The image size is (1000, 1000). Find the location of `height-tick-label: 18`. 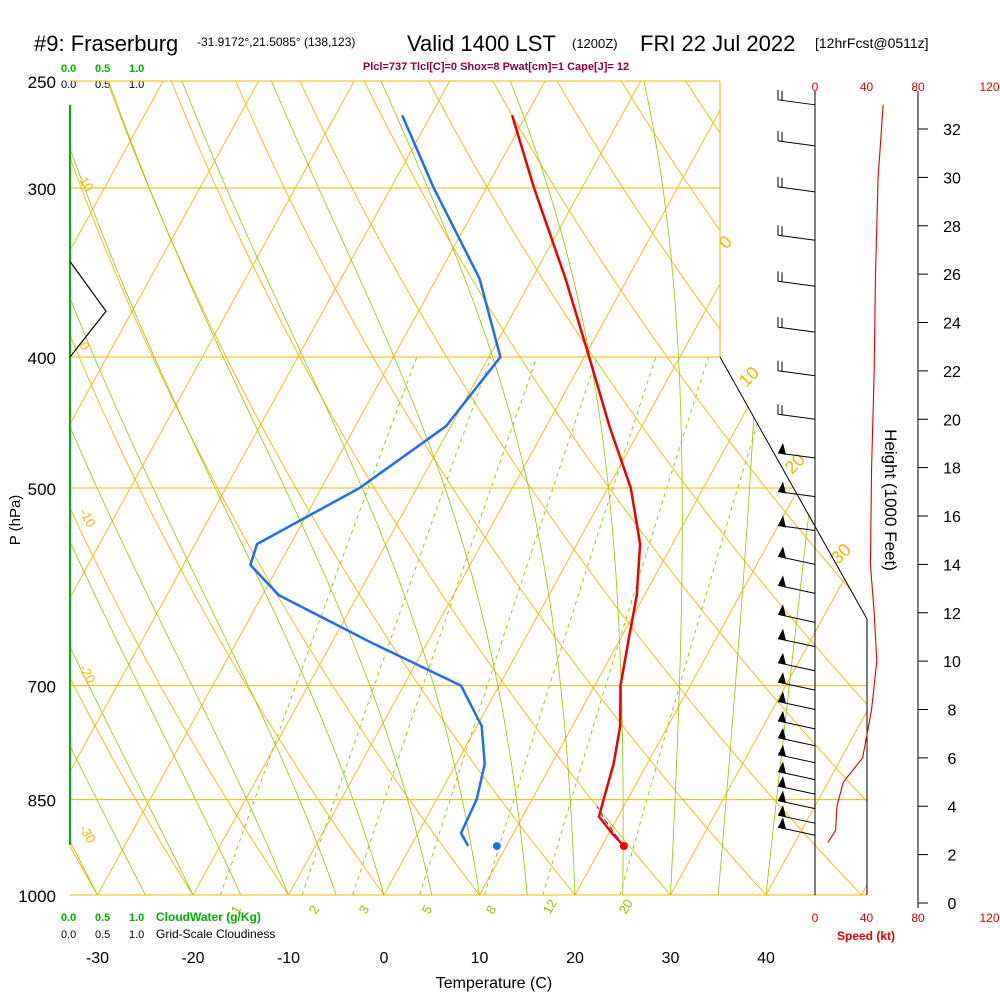

height-tick-label: 18 is located at coordinates (952, 469).